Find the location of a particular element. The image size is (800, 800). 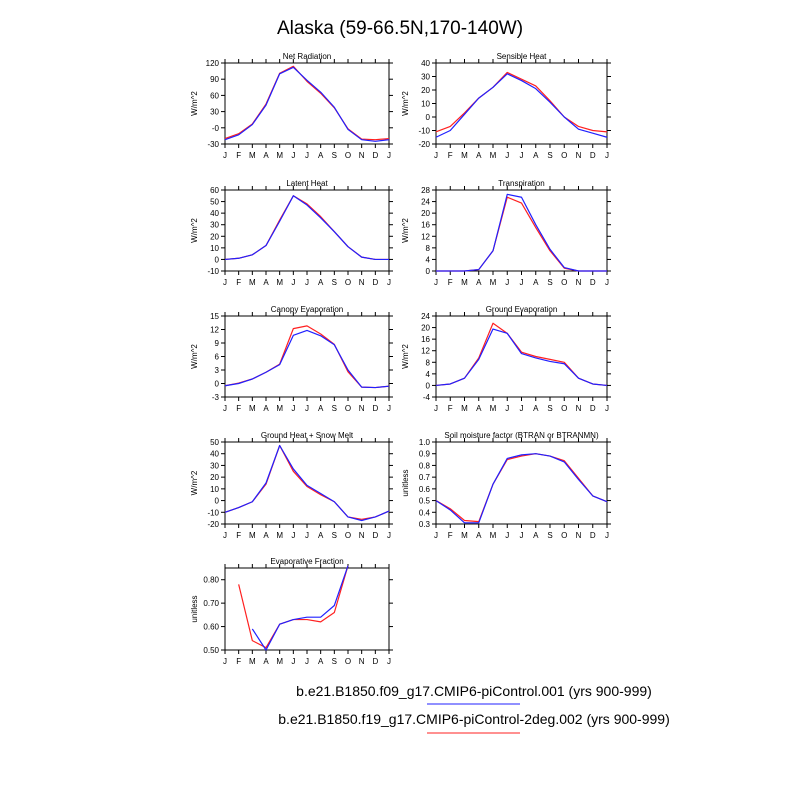

y-tick-label: 0.80 is located at coordinates (211, 580).